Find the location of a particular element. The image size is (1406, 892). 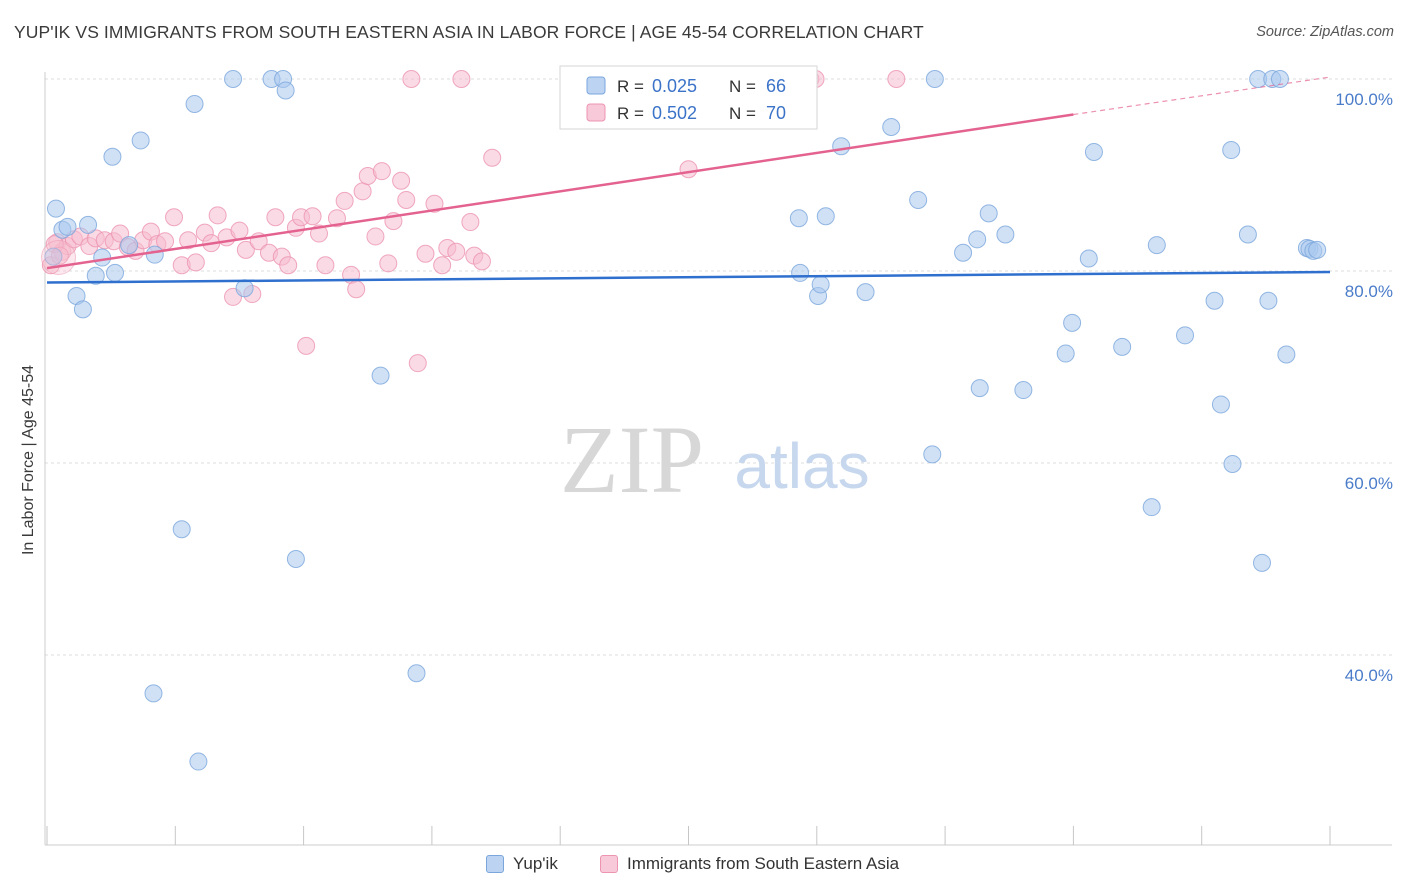

legend-top-n-label-2: N = is located at coordinates (742, 113).